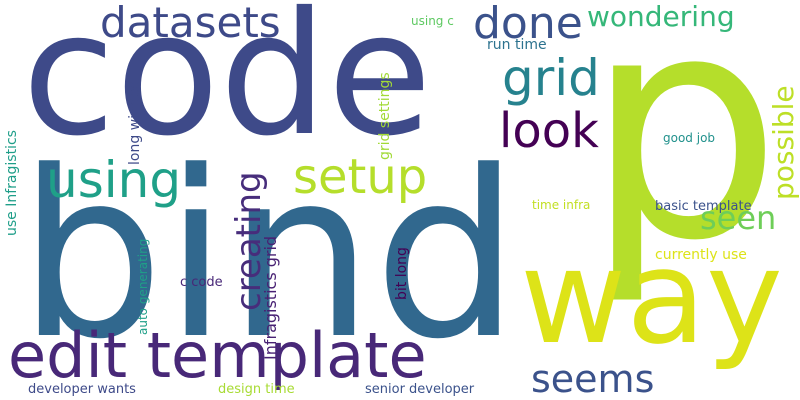 The image size is (800, 400). I want to click on word-long-winded: long winded, so click(135, 122).